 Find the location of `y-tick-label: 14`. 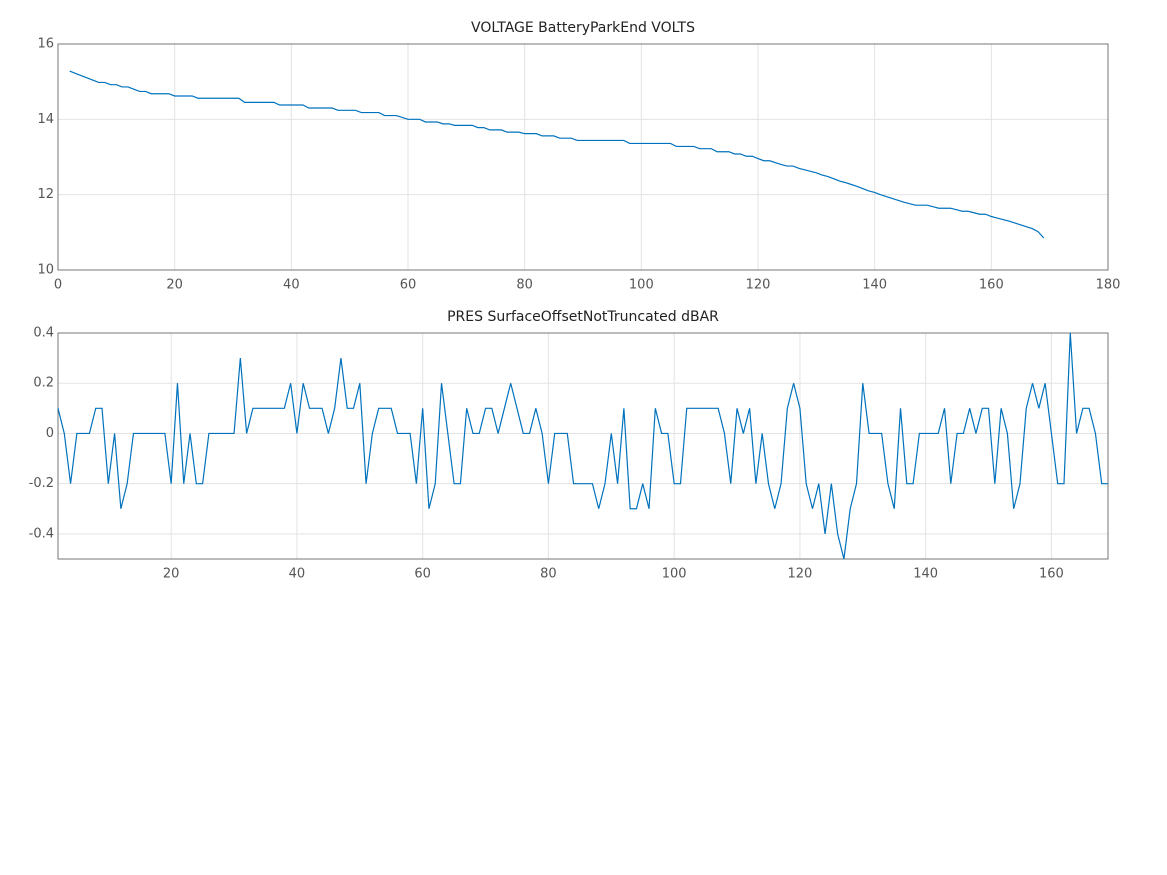

y-tick-label: 14 is located at coordinates (45, 119).